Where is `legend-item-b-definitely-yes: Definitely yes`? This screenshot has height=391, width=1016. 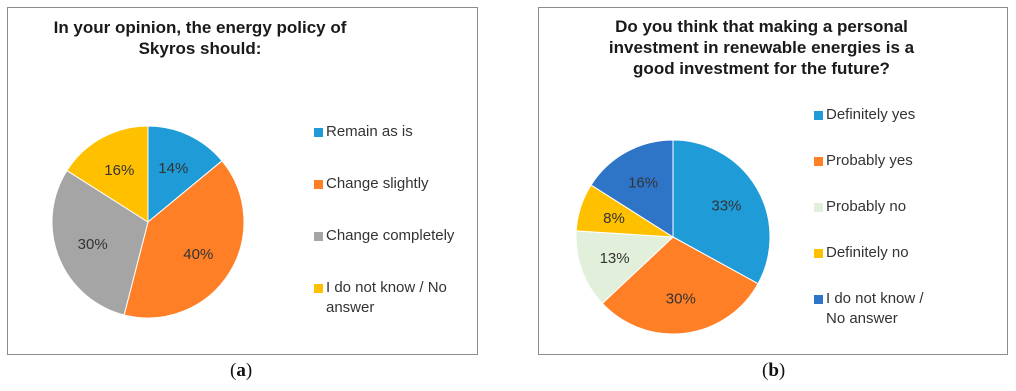 legend-item-b-definitely-yes: Definitely yes is located at coordinates (875, 115).